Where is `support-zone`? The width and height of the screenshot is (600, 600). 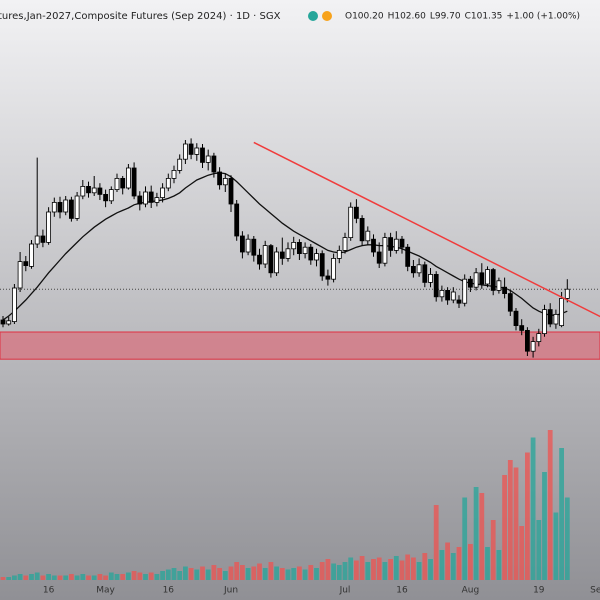 support-zone is located at coordinates (300, 345).